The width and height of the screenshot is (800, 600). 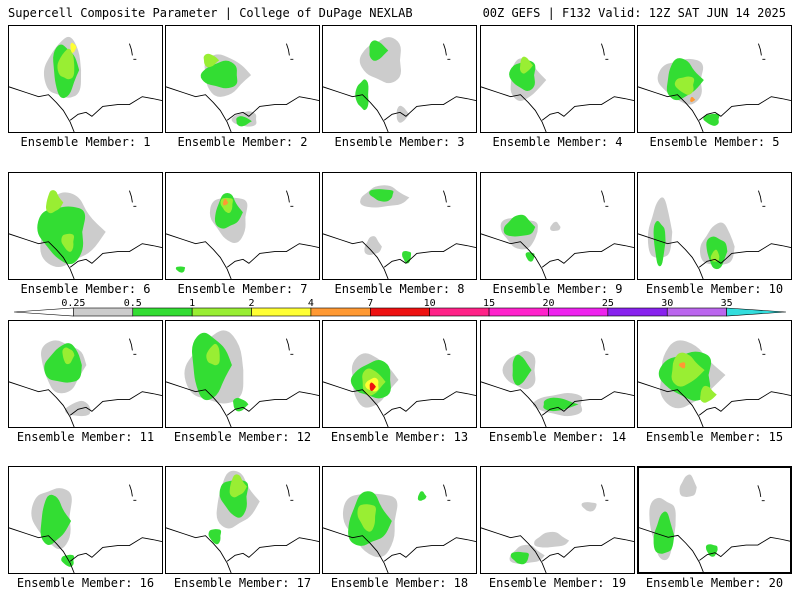 What do you see at coordinates (557, 437) in the screenshot?
I see `member-label: Ensemble Member: 14` at bounding box center [557, 437].